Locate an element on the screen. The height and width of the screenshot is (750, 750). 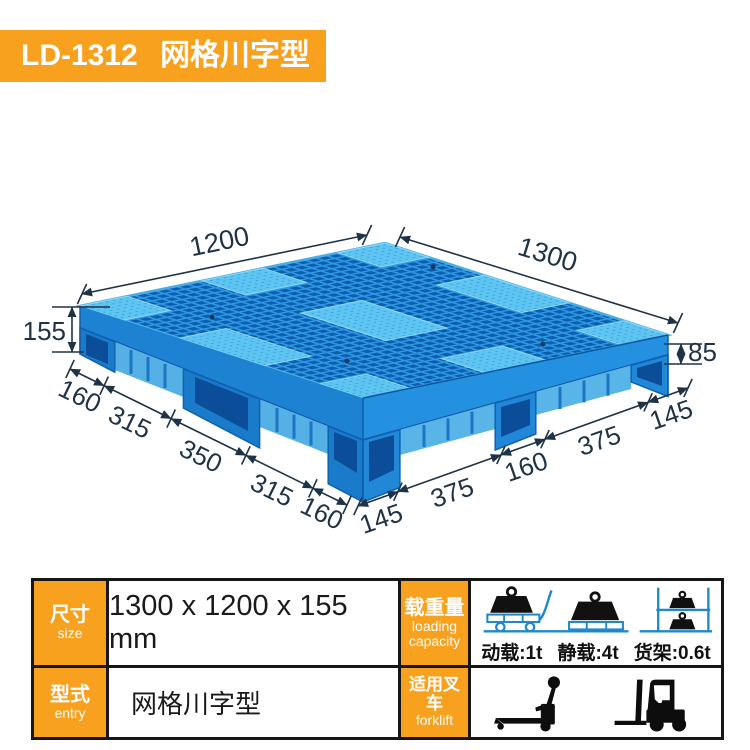
load-value-cell: 动载:1t 静载:4t 货架:0.6t is located at coordinates (594, 623).